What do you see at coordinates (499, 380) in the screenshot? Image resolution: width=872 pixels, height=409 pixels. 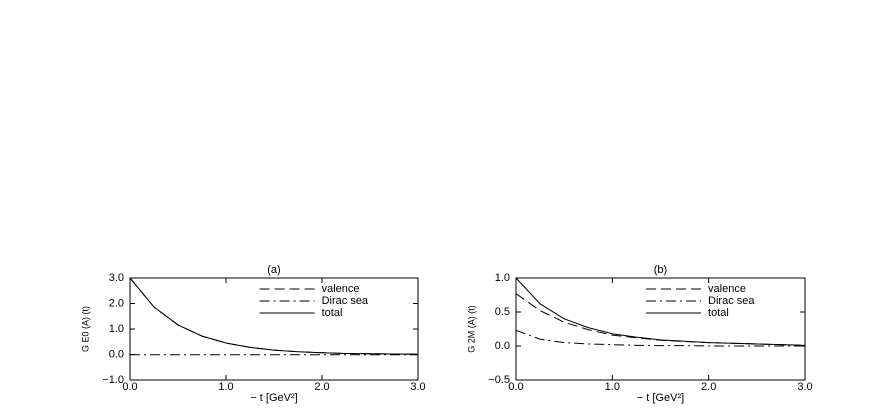 I see `y-tick-label: −0.5` at bounding box center [499, 380].